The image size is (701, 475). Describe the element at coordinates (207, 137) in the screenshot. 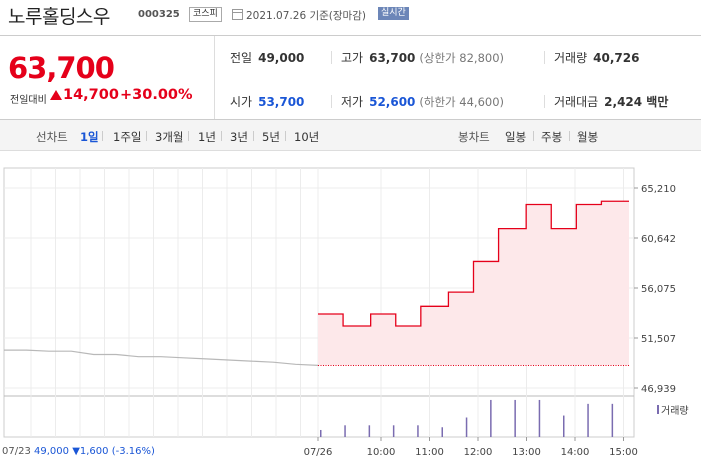

I see `period-1y: 1년` at that location.